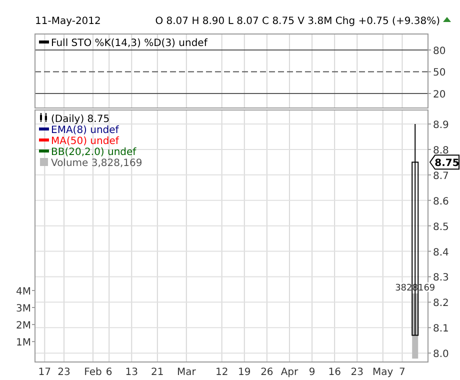 Image resolution: width=460 pixels, height=380 pixels. What do you see at coordinates (94, 152) in the screenshot?
I see `legend-label: BB(20,2.0) undef` at bounding box center [94, 152].